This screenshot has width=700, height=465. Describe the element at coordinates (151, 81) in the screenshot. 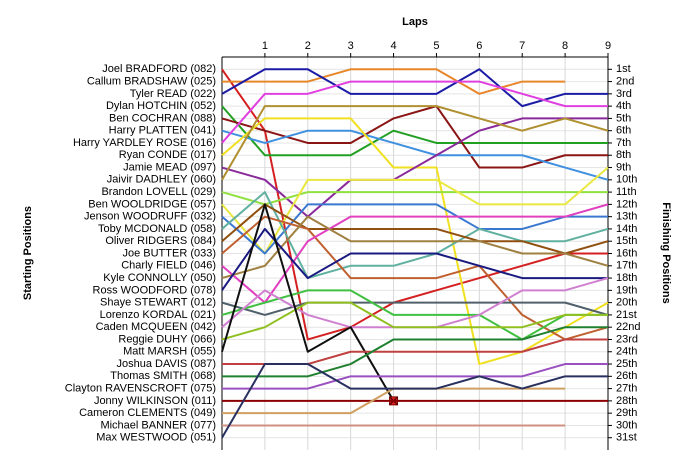

I see `y-tick-label: Callum BRADSHAW (025)` at that location.